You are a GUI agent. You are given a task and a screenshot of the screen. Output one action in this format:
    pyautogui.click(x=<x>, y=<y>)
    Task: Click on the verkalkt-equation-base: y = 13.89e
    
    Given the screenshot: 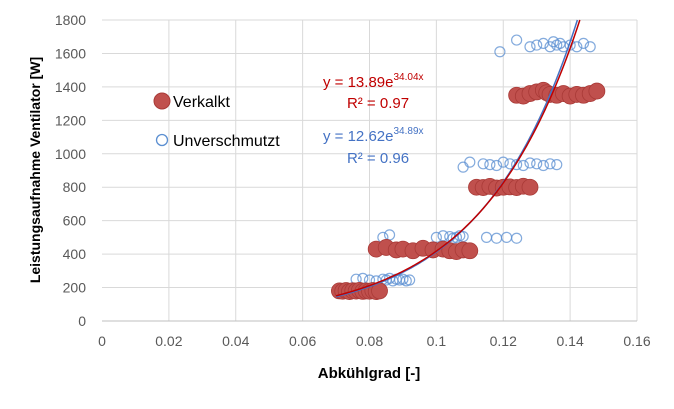 What is the action you would take?
    pyautogui.click(x=358, y=82)
    